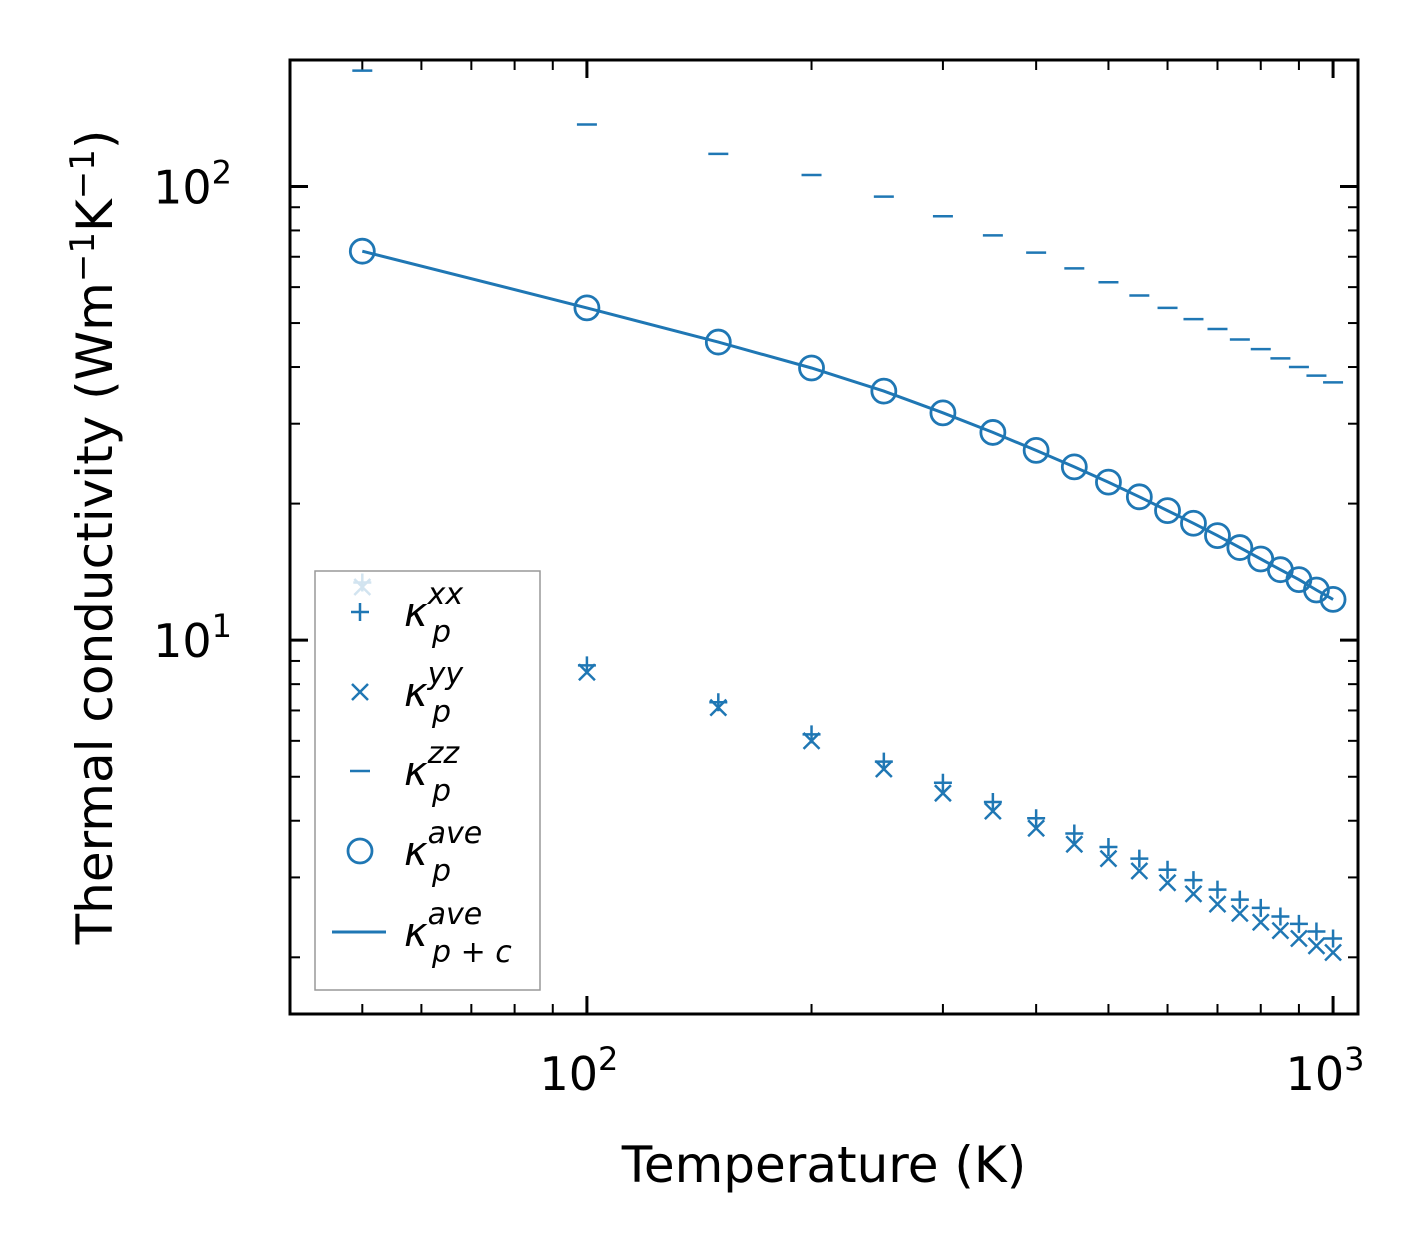  Describe the element at coordinates (95, 140) in the screenshot. I see `y-unit-close: )` at that location.